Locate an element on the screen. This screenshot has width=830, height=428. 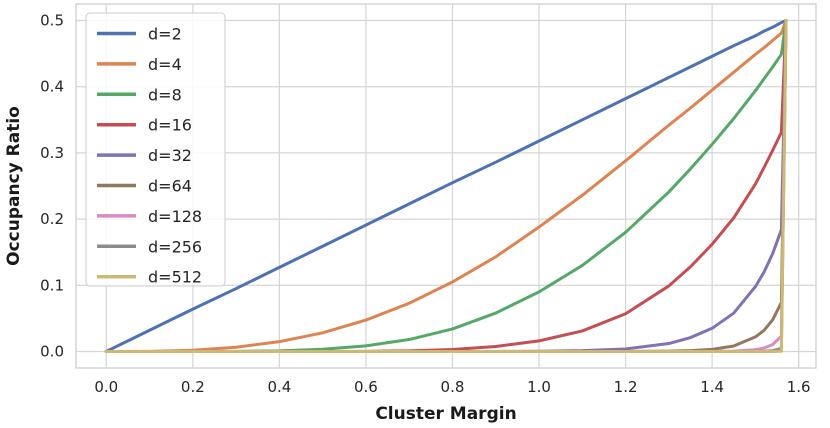
x-tick-label: 1.4 is located at coordinates (712, 387).